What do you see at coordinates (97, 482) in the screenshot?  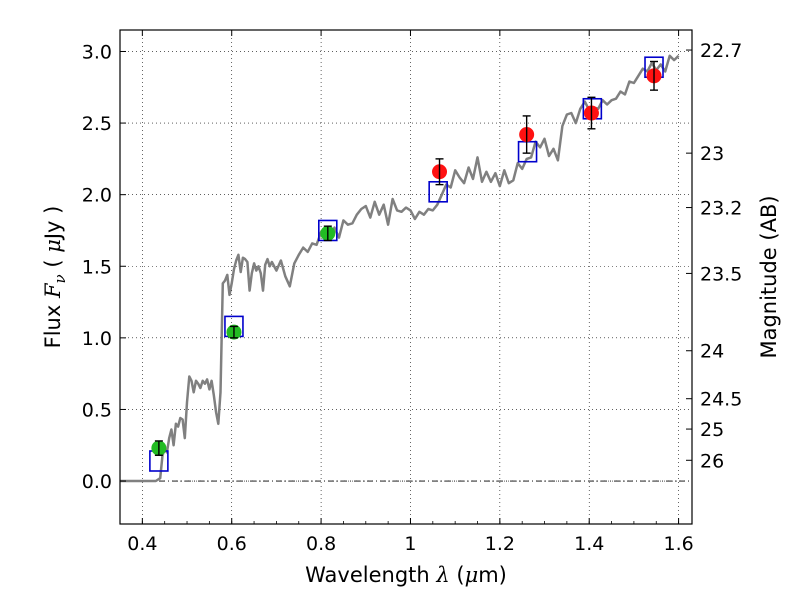 I see `y-tick-label: 0.0` at bounding box center [97, 482].